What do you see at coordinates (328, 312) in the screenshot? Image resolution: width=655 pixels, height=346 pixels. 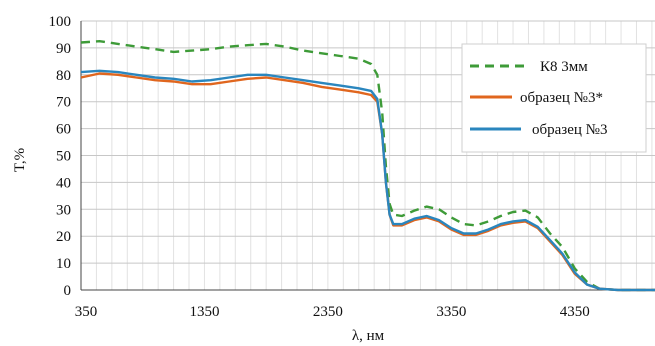 I see `x-tick-label: 2350` at bounding box center [328, 312].